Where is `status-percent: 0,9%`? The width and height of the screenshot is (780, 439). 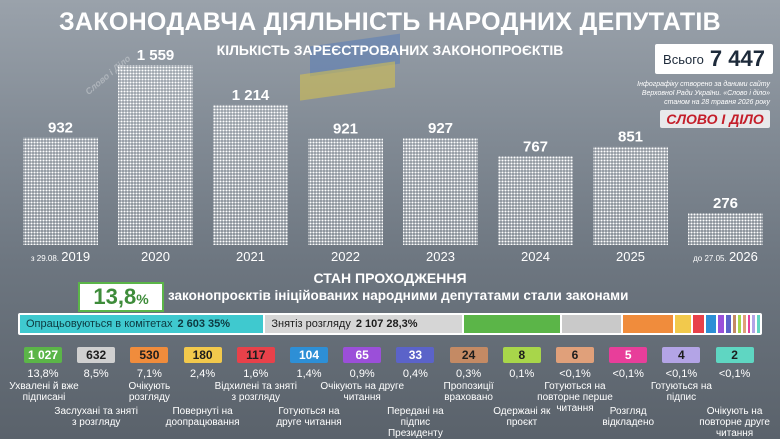
status-percent: 0,9% is located at coordinates (362, 374).